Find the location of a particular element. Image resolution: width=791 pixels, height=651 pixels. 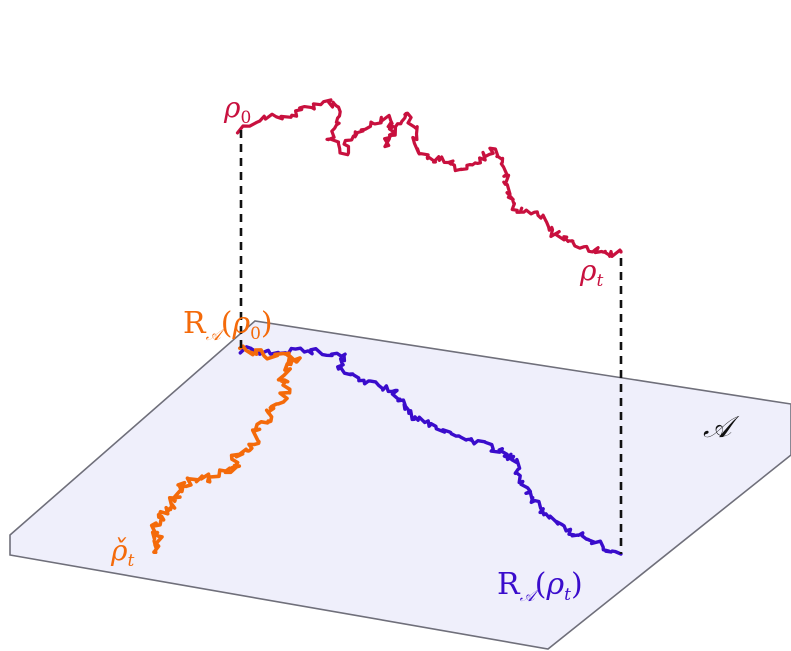

label-rho-check-t: ρ̌t is located at coordinates (122, 552).